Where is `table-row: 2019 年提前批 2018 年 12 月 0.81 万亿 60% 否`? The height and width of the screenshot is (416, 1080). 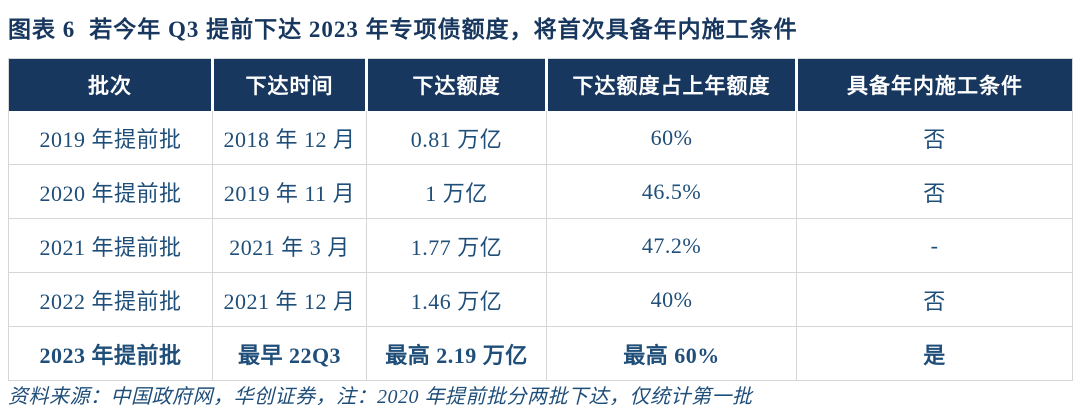
table-row: 2019 年提前批 2018 年 12 月 0.81 万亿 60% 否 is located at coordinates (540, 138).